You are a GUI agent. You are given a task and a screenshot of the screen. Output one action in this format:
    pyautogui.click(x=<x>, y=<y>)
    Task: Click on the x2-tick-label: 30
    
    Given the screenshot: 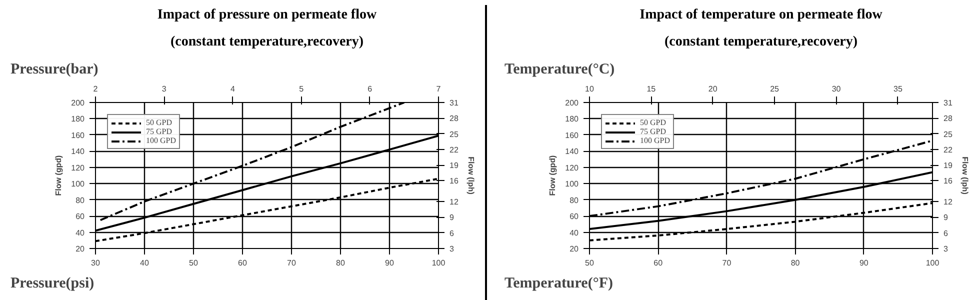 What is the action you would take?
    pyautogui.click(x=837, y=89)
    